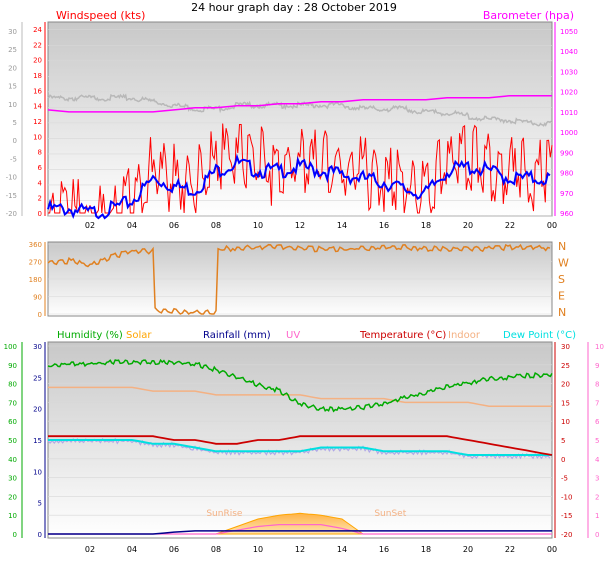 The height and width of the screenshot is (561, 608). Describe the element at coordinates (300, 532) in the screenshot. I see `rainfall-line` at that location.